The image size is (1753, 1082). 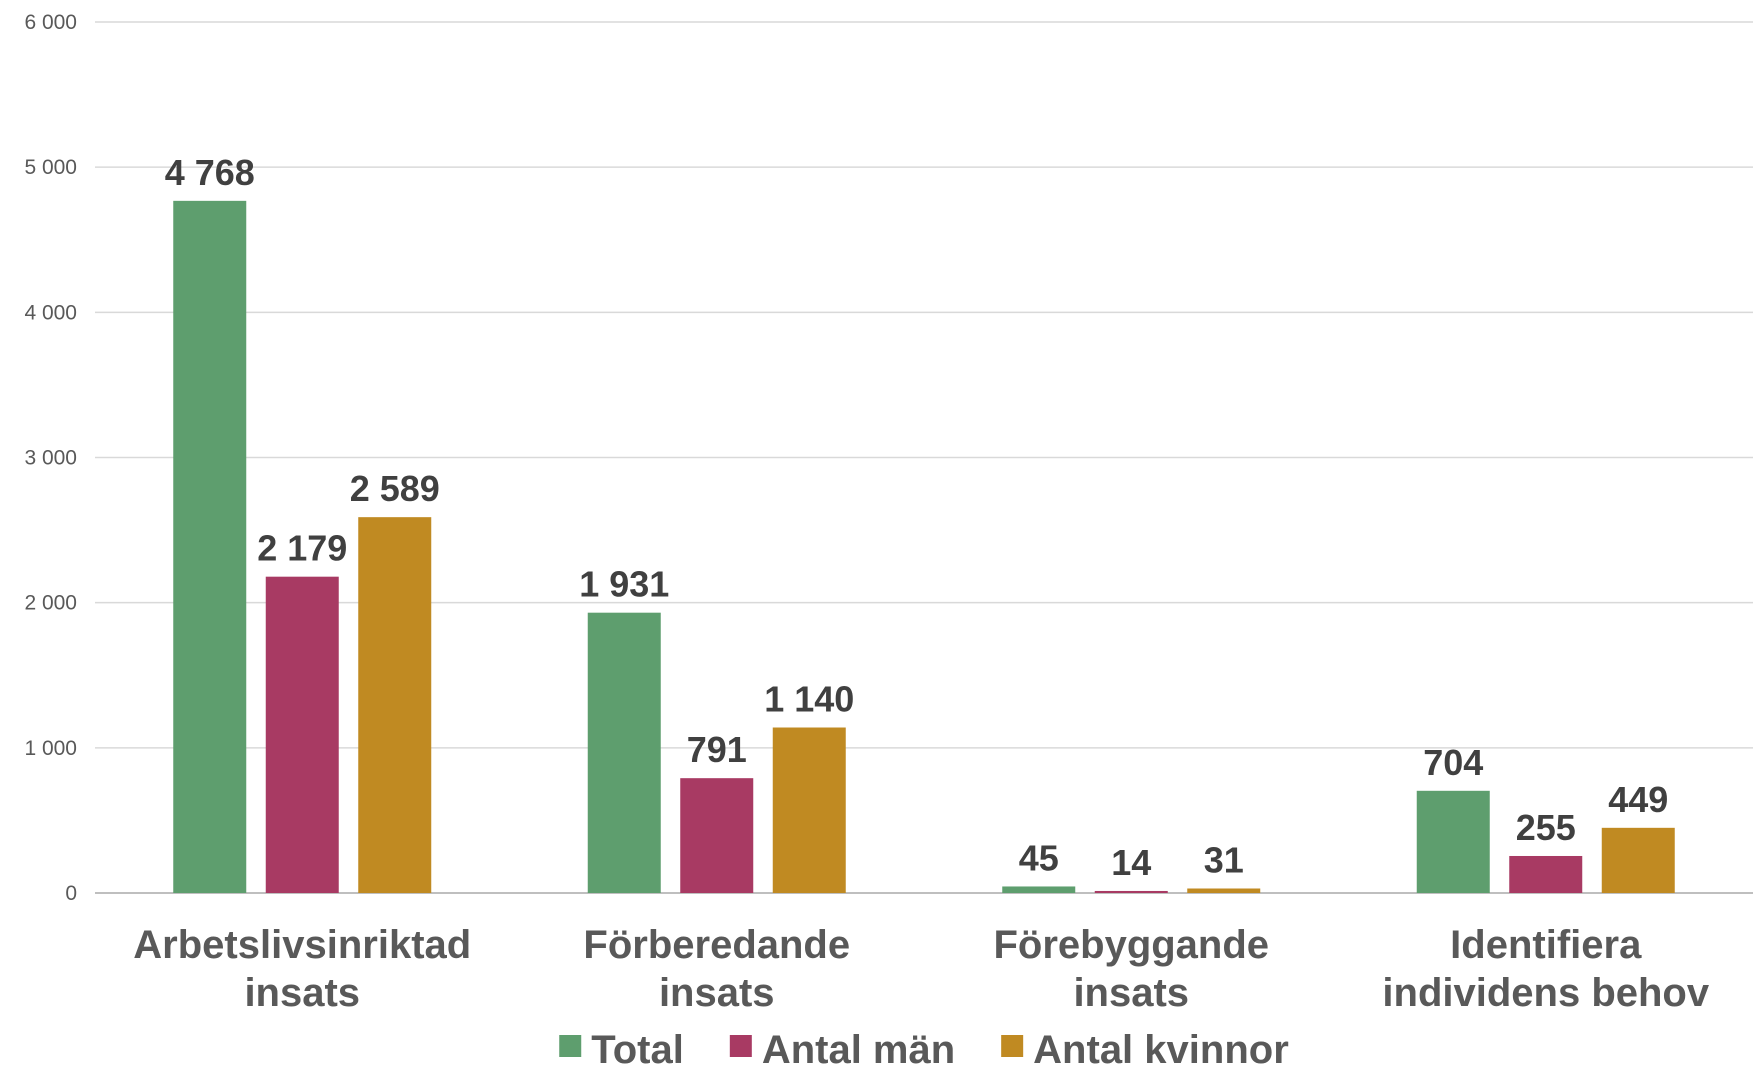 I want to click on category-label: individens behov, so click(x=1545, y=993).